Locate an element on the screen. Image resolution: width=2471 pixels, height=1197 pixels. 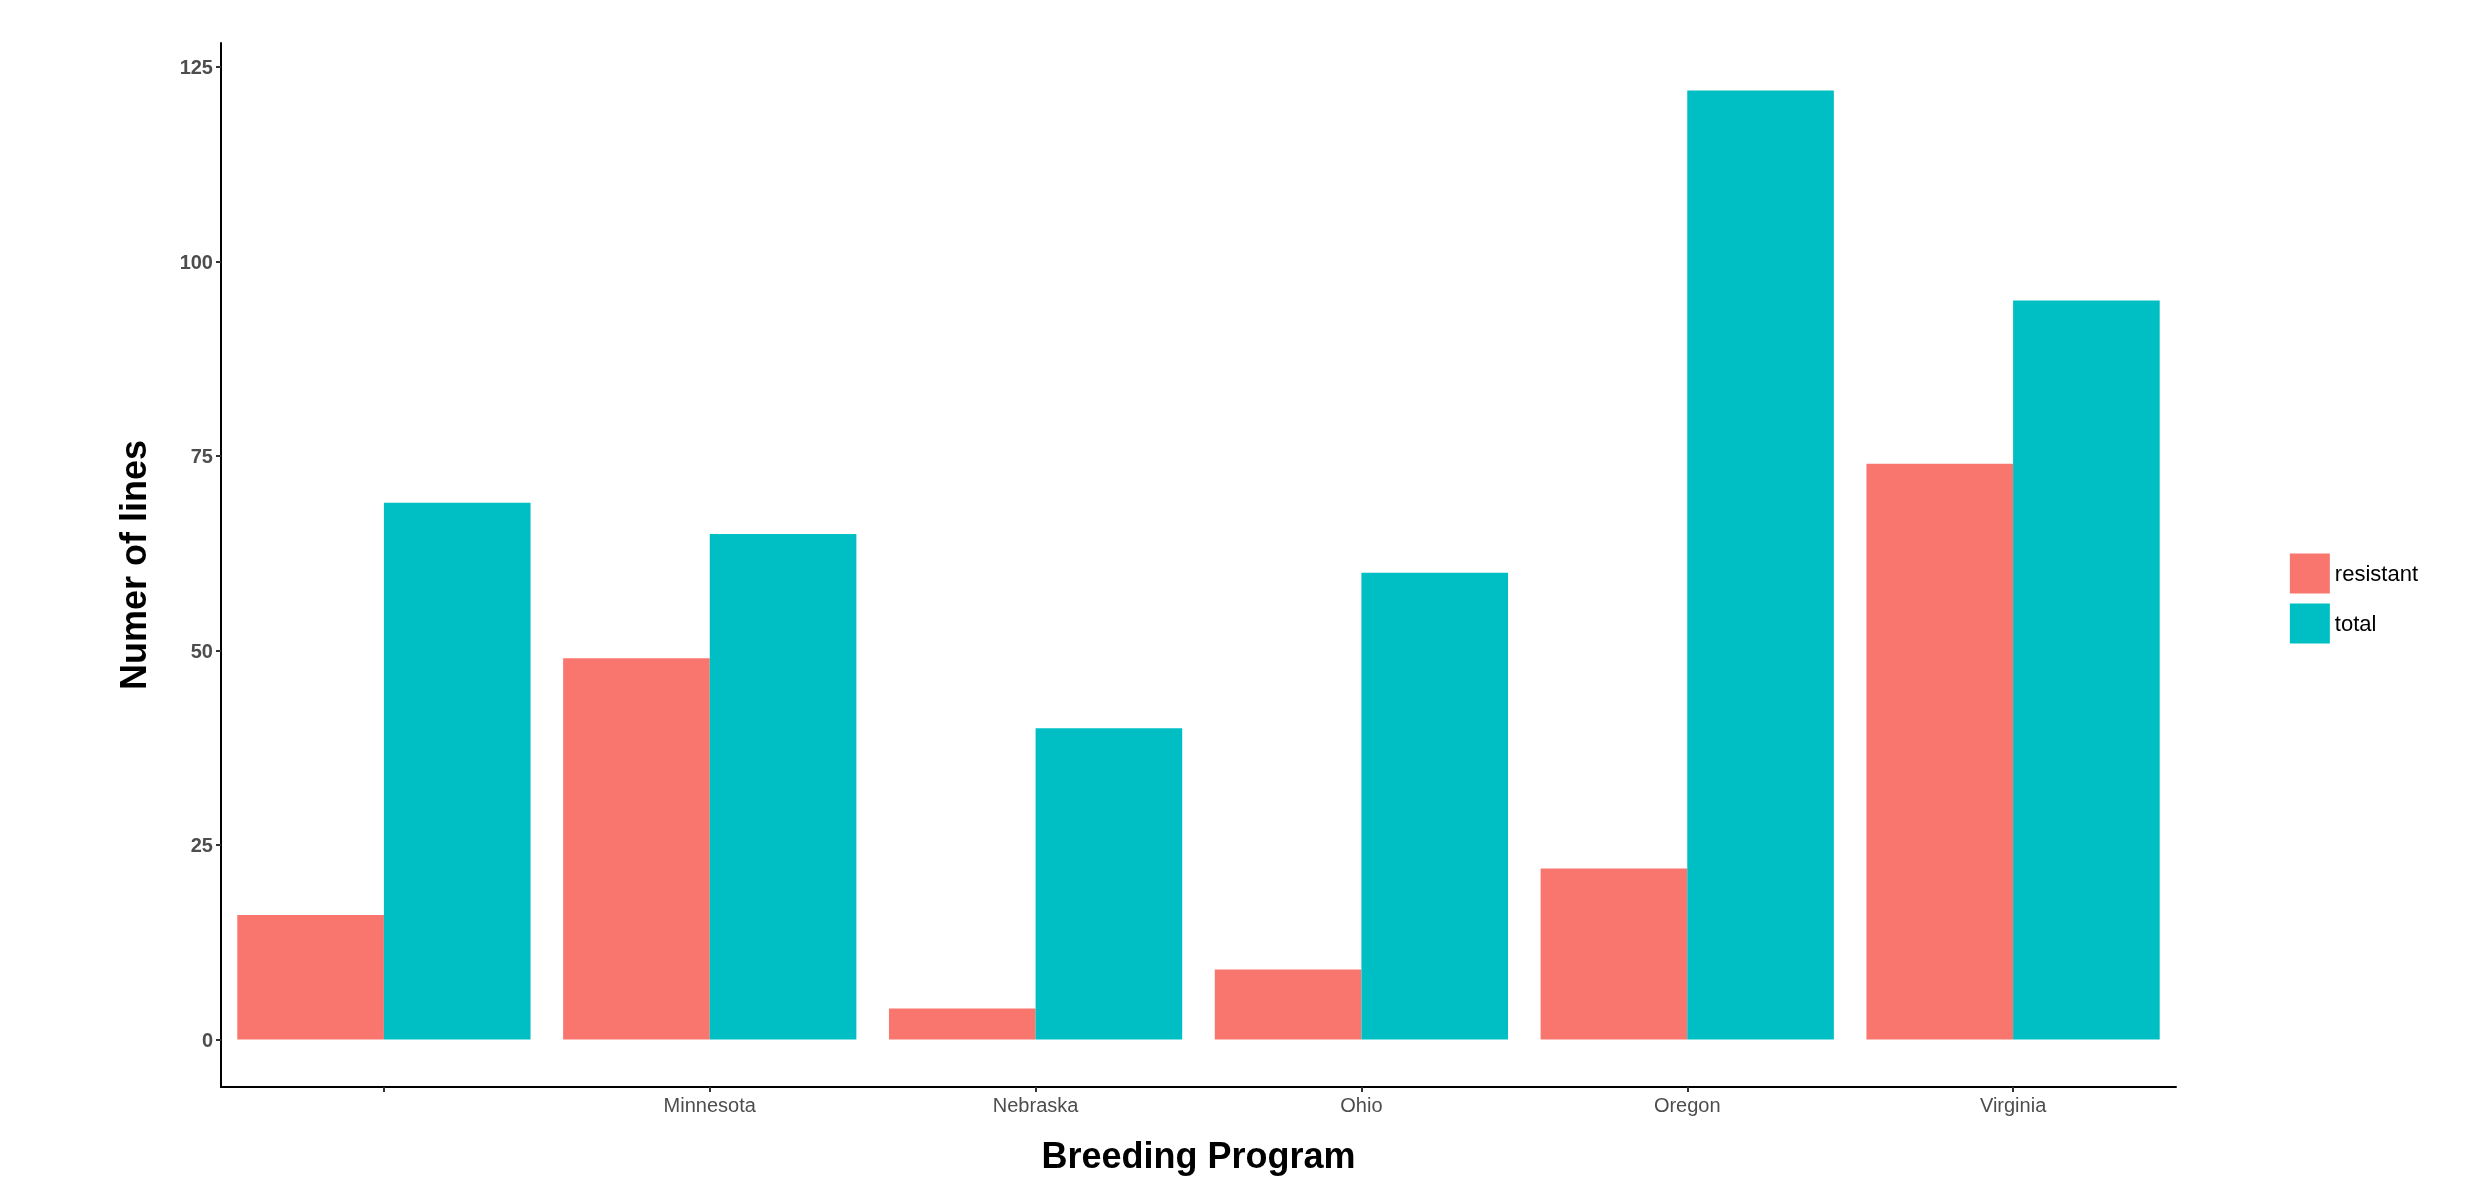
y-tick-label: 75 is located at coordinates (201, 456).